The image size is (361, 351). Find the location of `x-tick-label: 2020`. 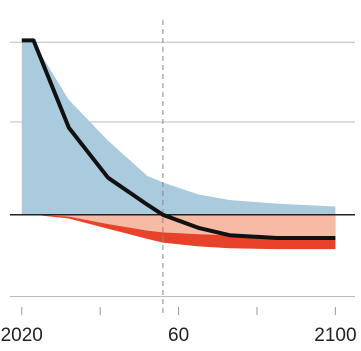

x-tick-label: 2020 is located at coordinates (22, 335).